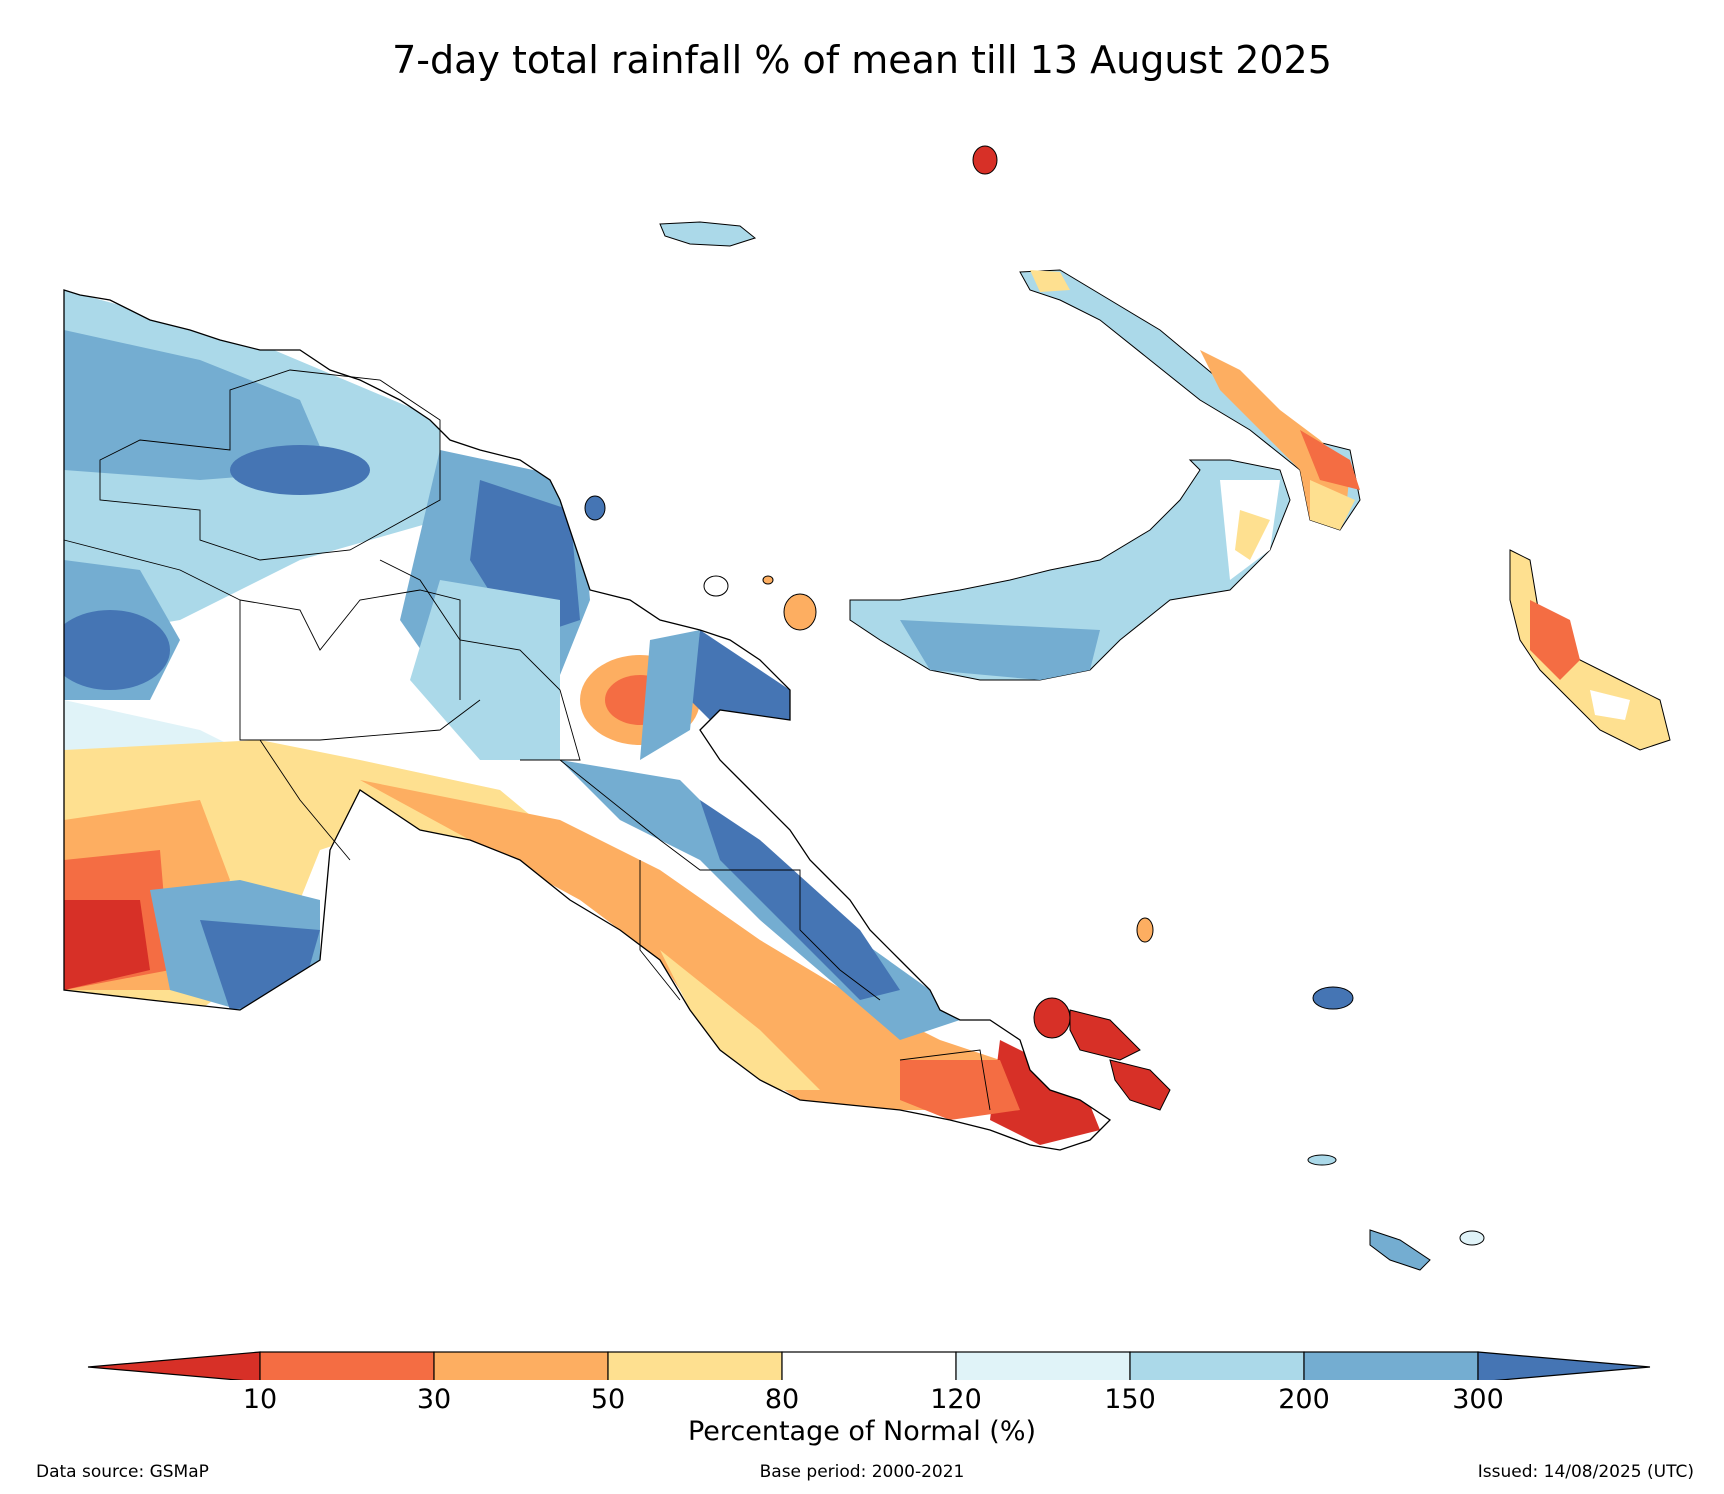  Describe the element at coordinates (1322, 1160) in the screenshot. I see `misima-island` at that location.